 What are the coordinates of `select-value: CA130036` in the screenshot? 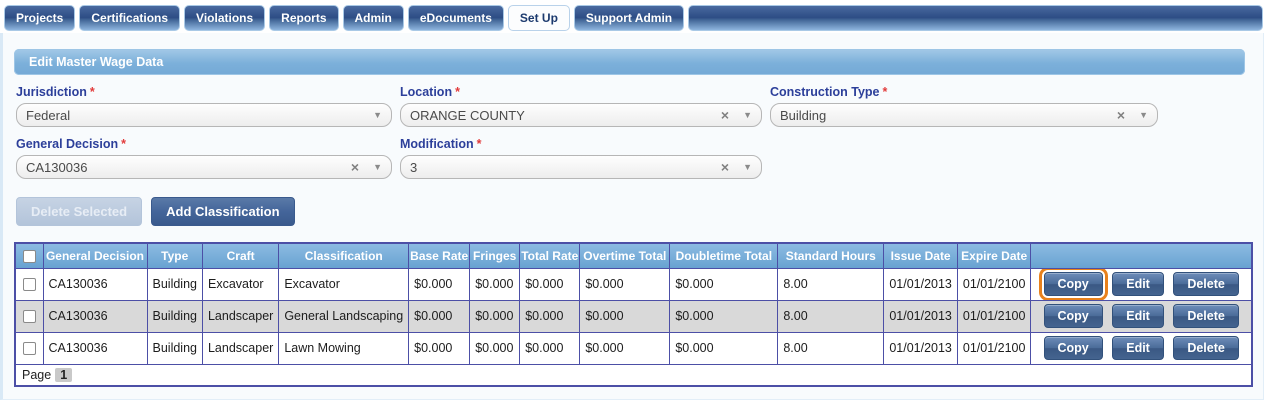 It's located at (57, 167).